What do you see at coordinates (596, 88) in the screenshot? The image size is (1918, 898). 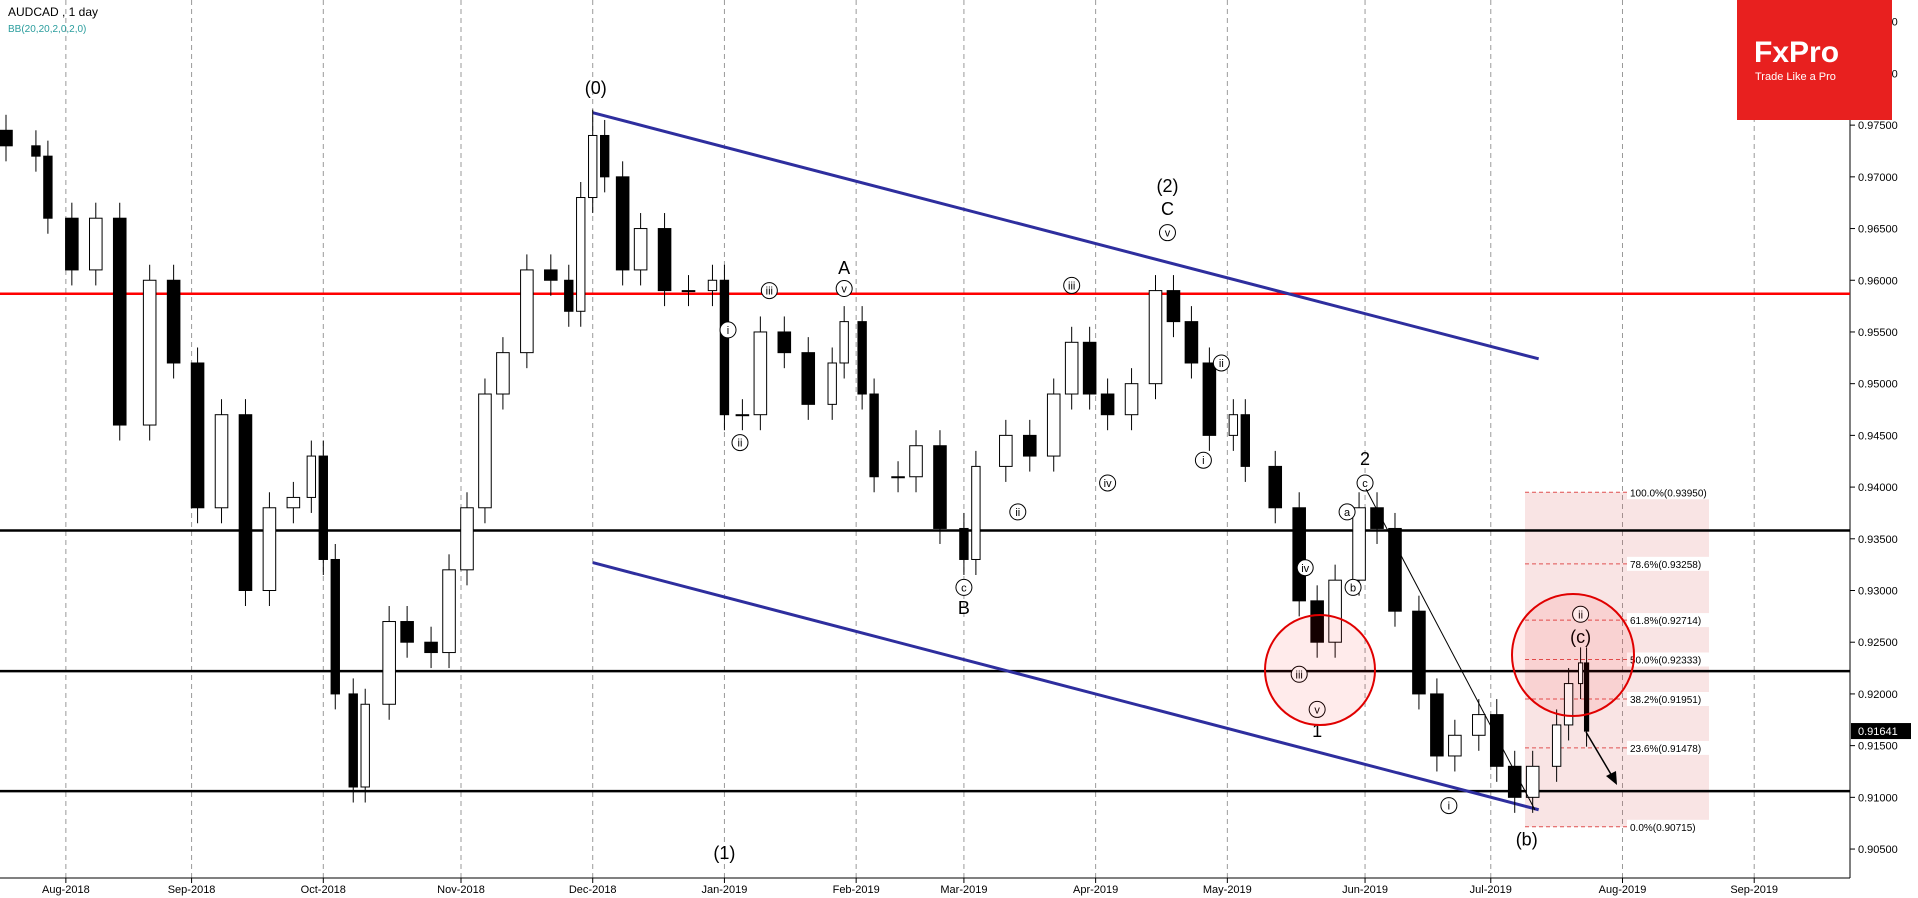 I see `wave-label: (0)` at bounding box center [596, 88].